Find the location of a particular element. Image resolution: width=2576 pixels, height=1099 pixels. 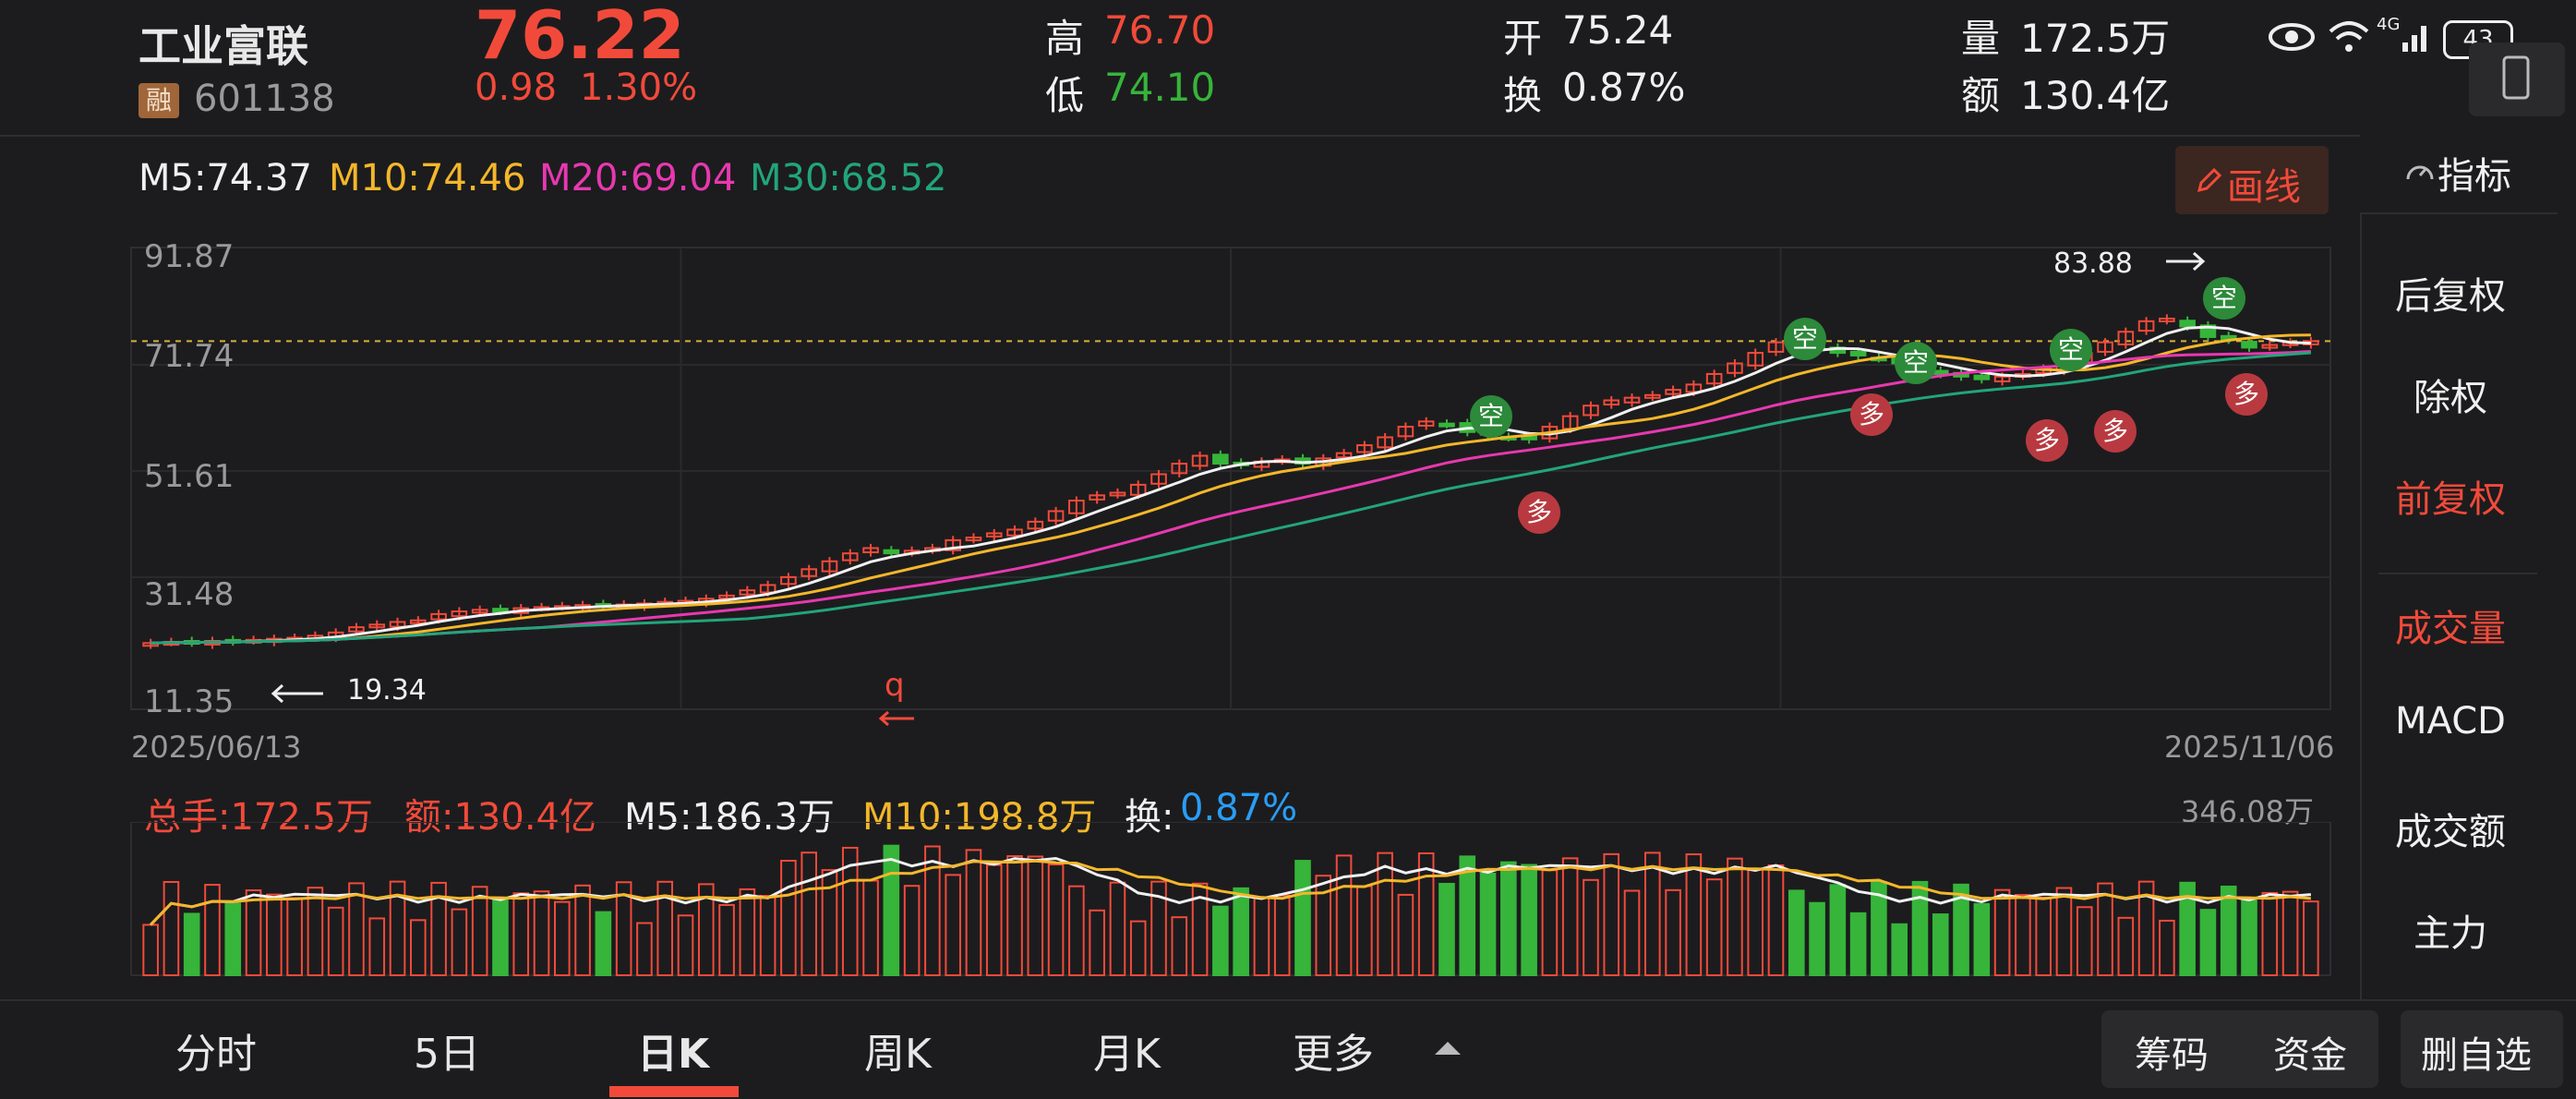

sidebar-item-forward-adjusted: 前复权 is located at coordinates (2450, 500).